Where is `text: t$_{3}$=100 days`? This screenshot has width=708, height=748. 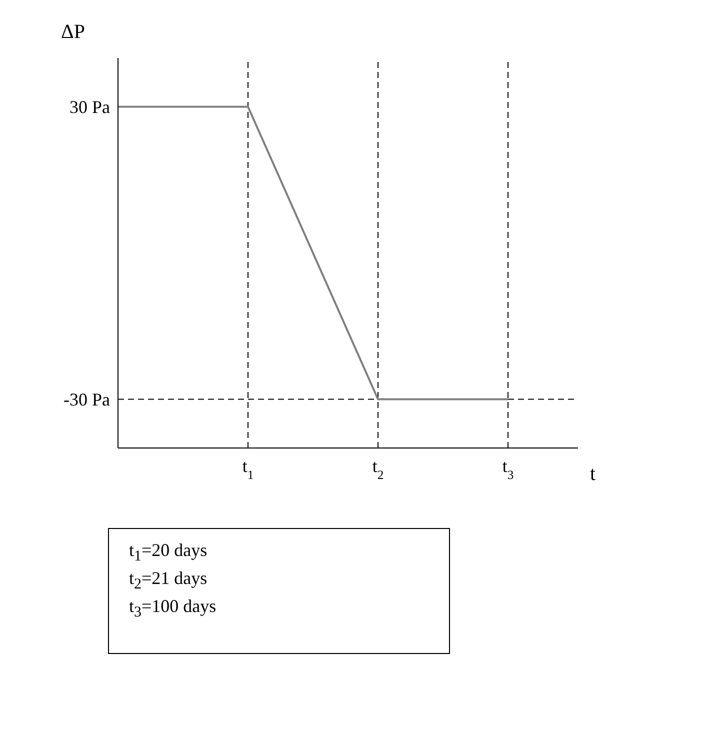
text: t$_{3}$=100 days is located at coordinates (173, 609).